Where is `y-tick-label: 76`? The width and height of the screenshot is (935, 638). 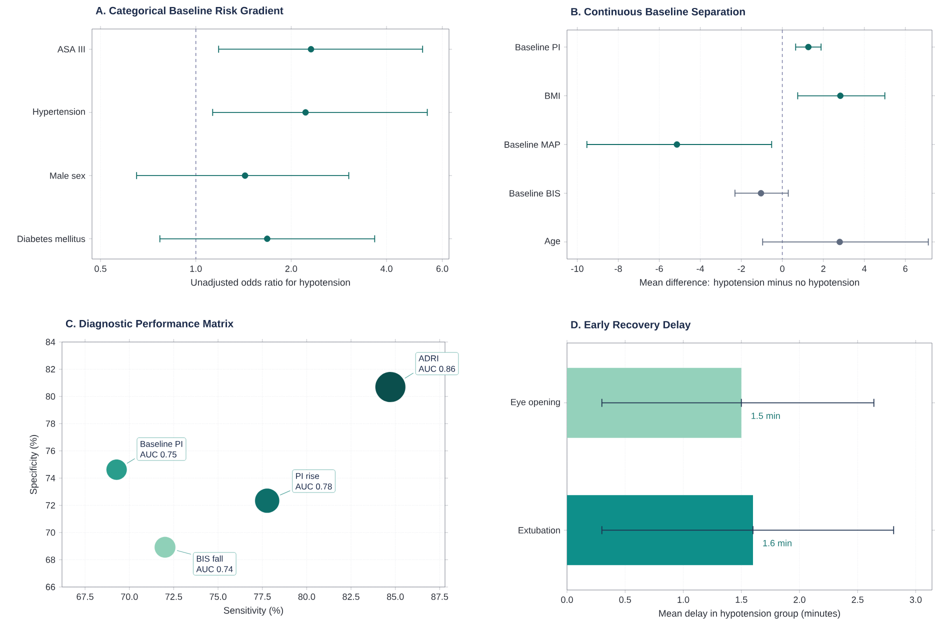
y-tick-label: 76 is located at coordinates (51, 451).